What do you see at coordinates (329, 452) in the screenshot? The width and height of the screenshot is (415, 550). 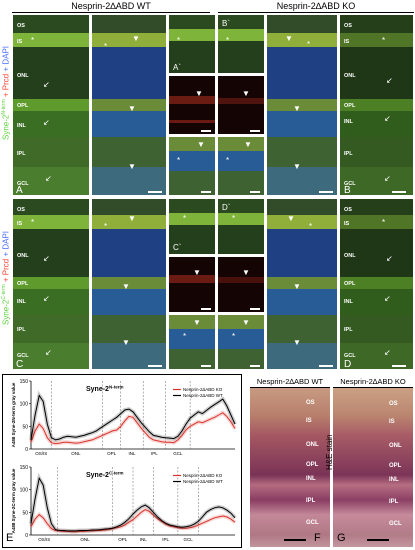 I see `he-stain-label: H&E stain` at bounding box center [329, 452].